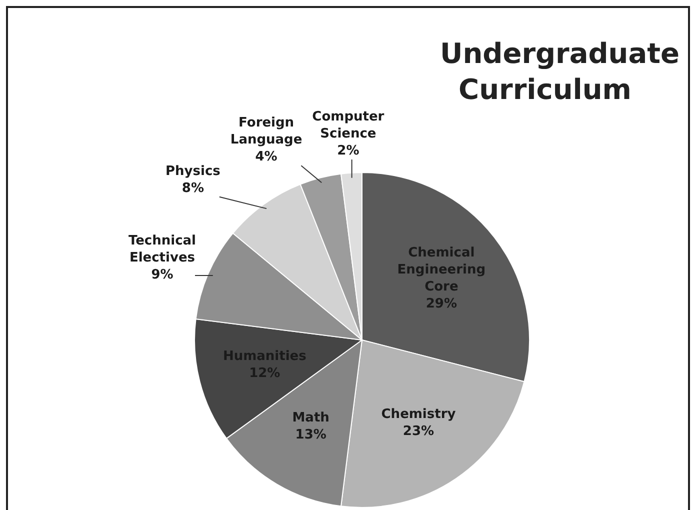  I want to click on slice-label: Chemical Engineering Core, so click(441, 269).